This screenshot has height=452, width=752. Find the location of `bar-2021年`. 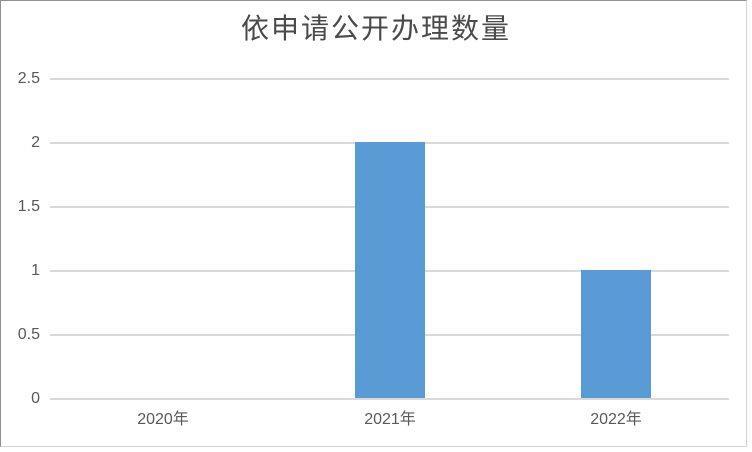

bar-2021年 is located at coordinates (390, 270).